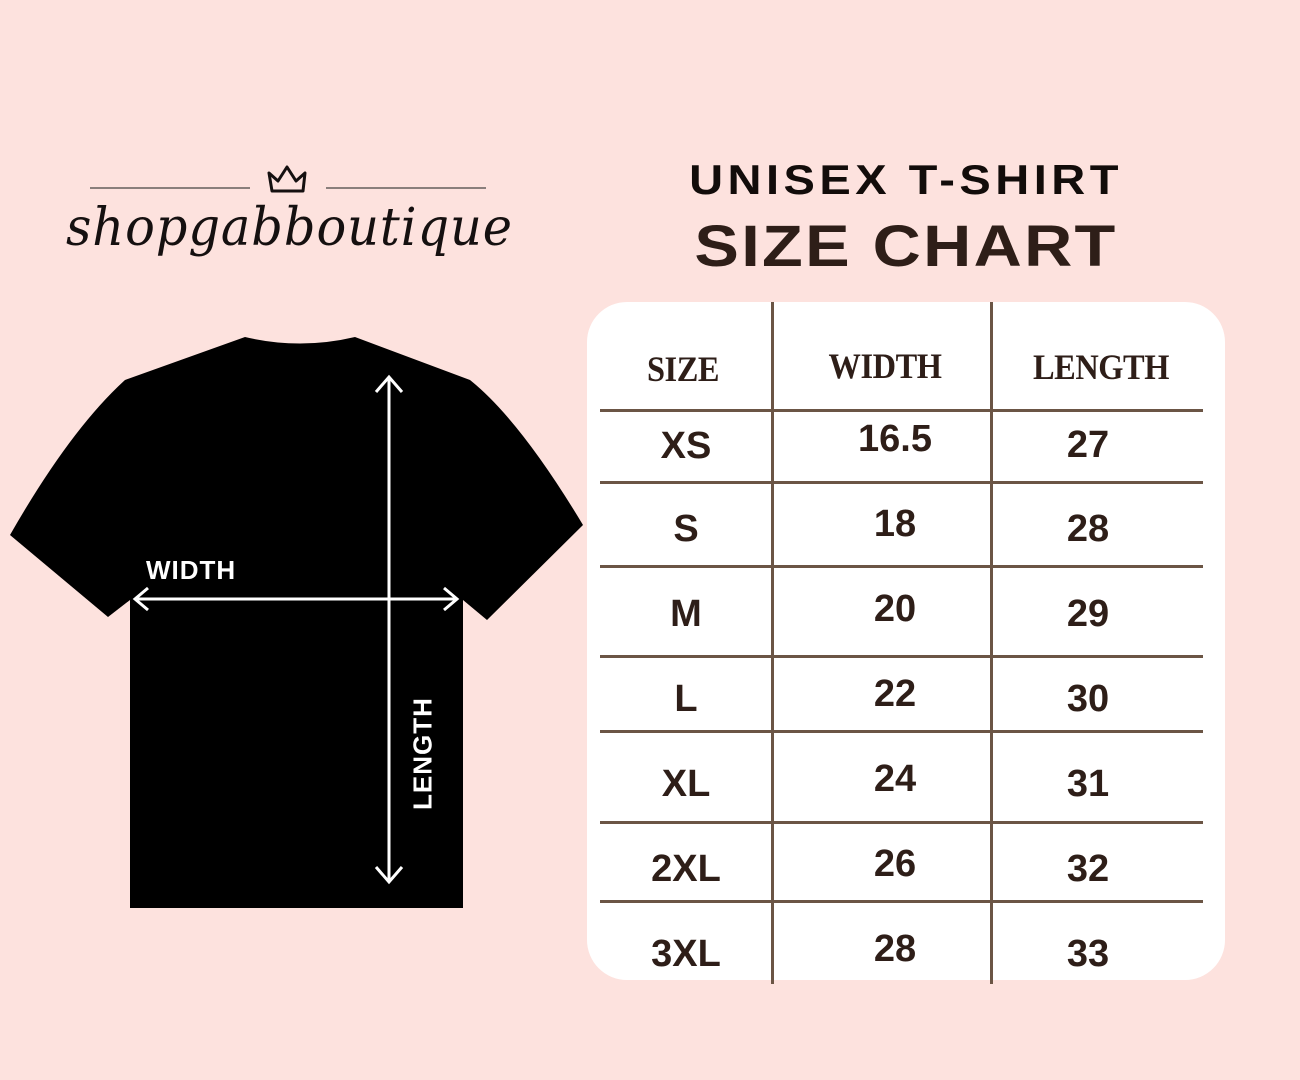  Describe the element at coordinates (895, 864) in the screenshot. I see `cell-width: 26` at that location.